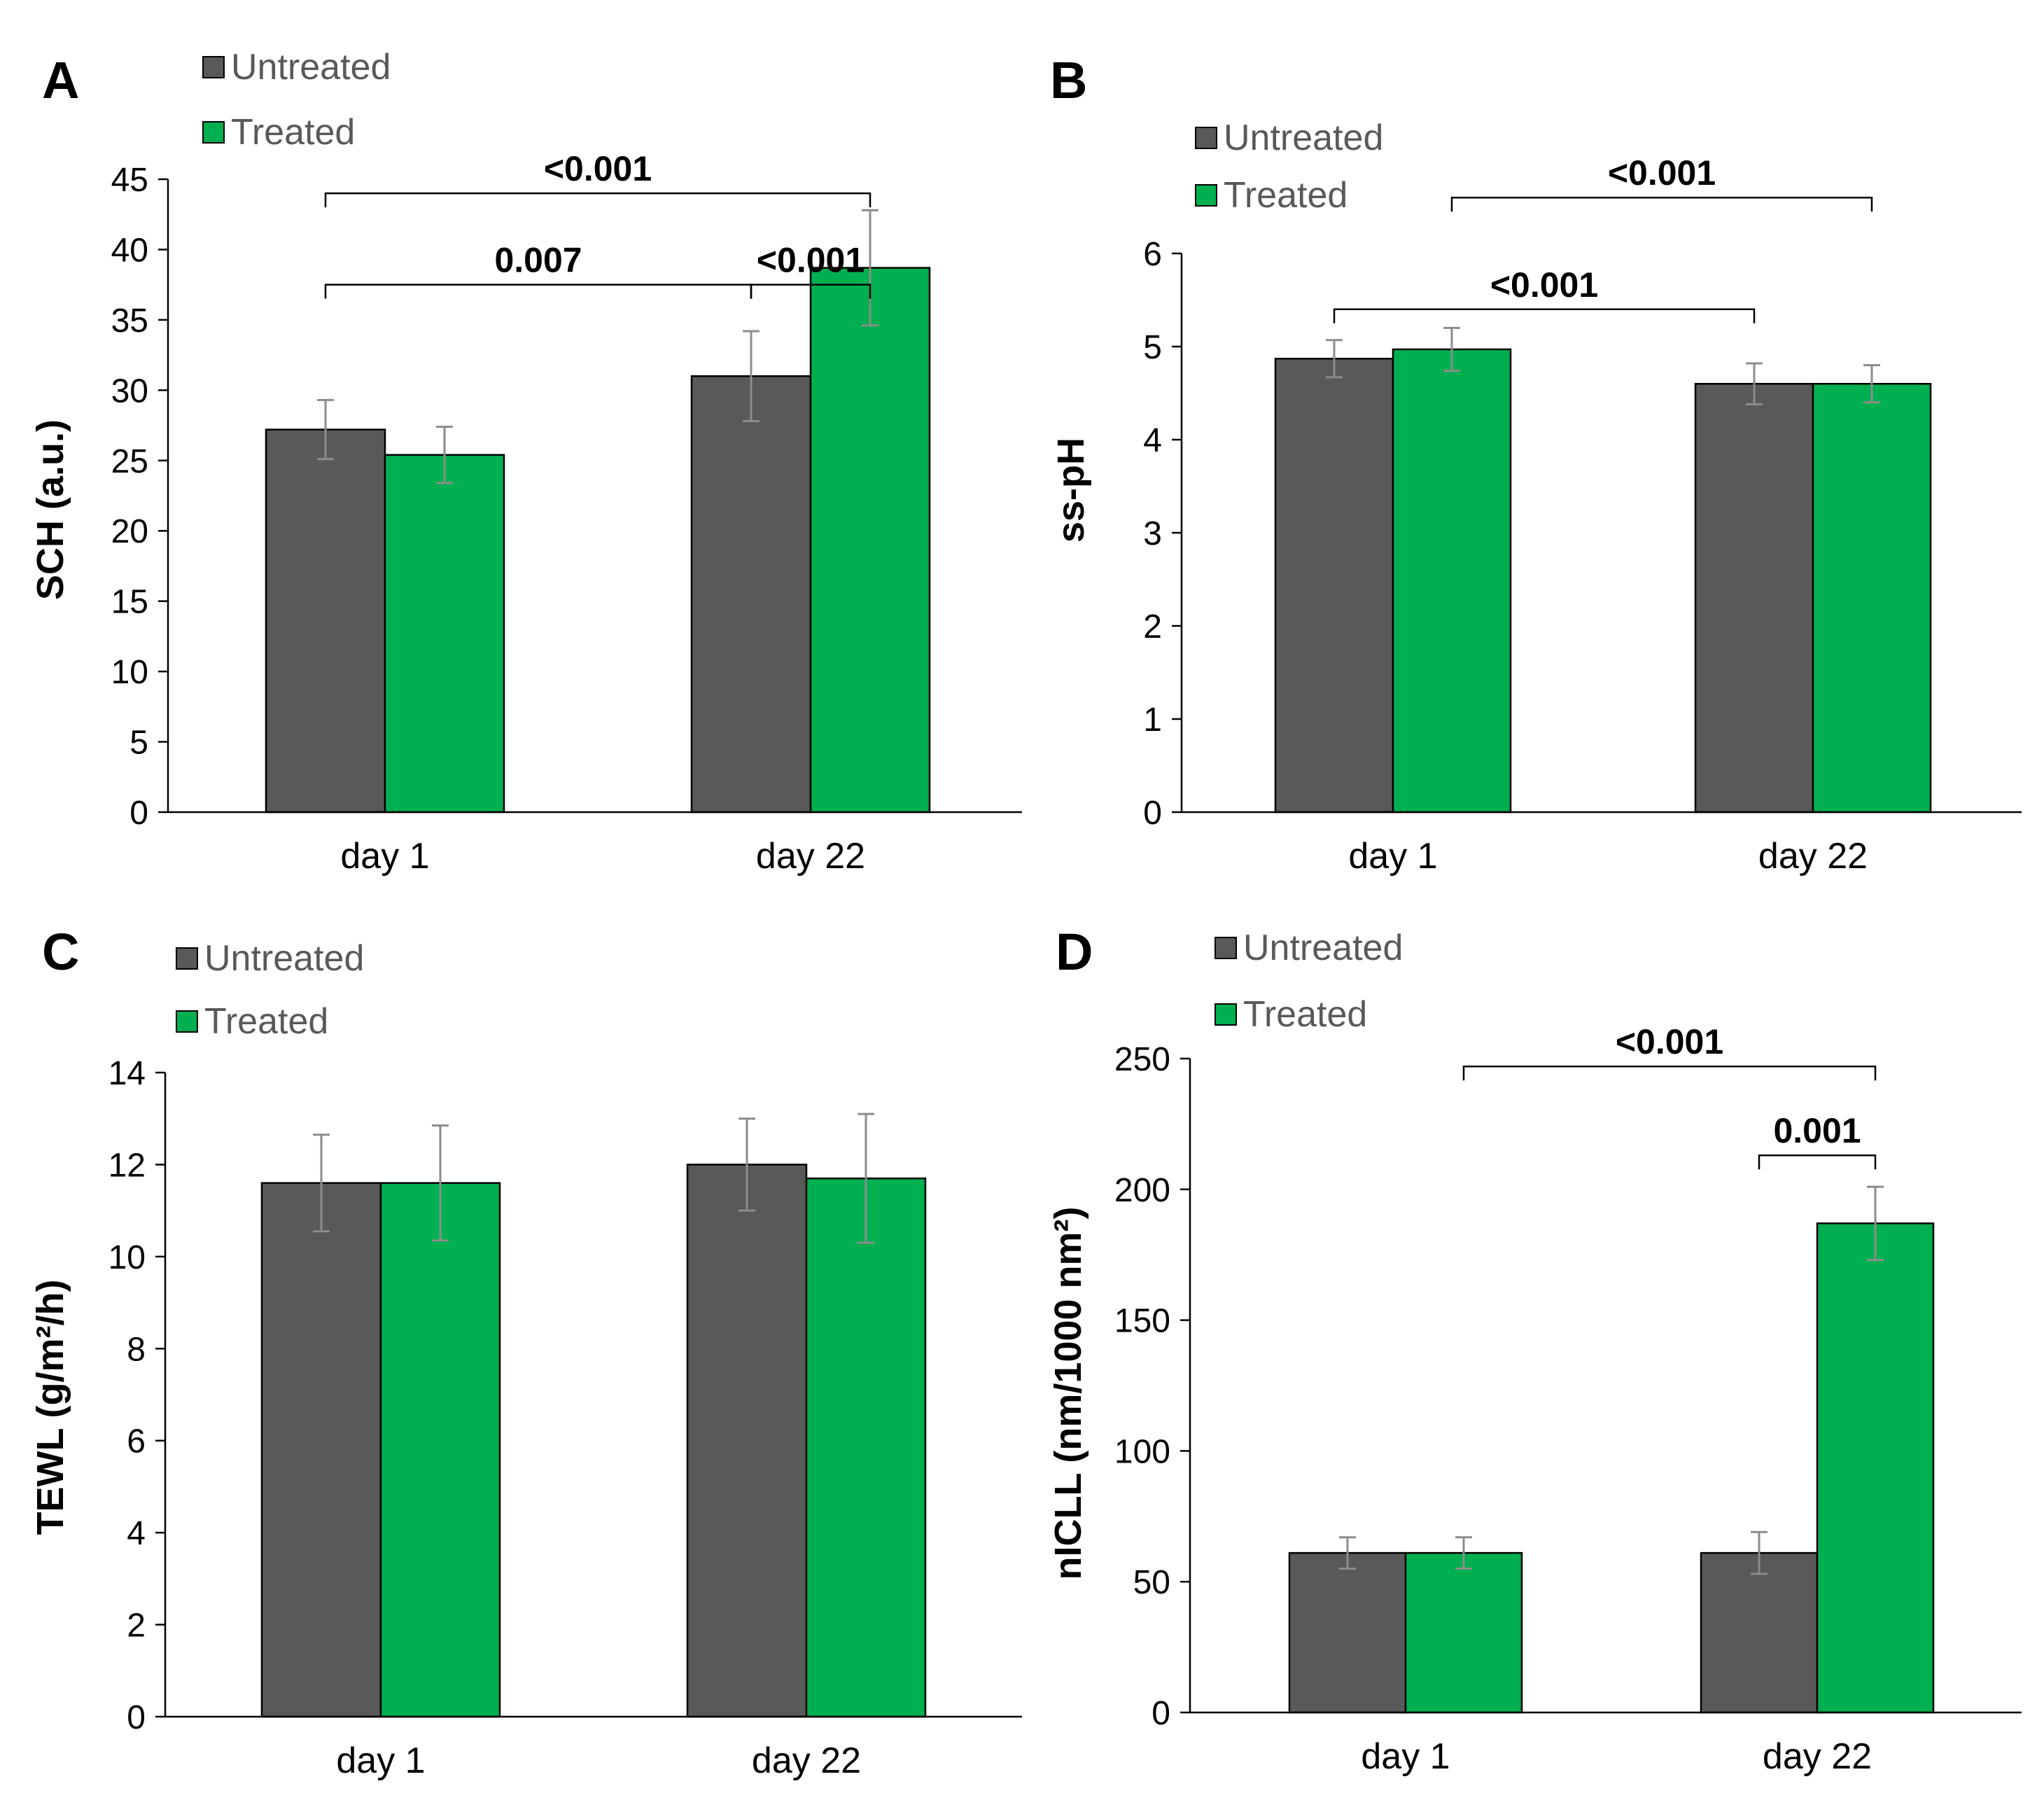 The height and width of the screenshot is (1800, 2044). I want to click on y-tick-label: 5, so click(1152, 347).